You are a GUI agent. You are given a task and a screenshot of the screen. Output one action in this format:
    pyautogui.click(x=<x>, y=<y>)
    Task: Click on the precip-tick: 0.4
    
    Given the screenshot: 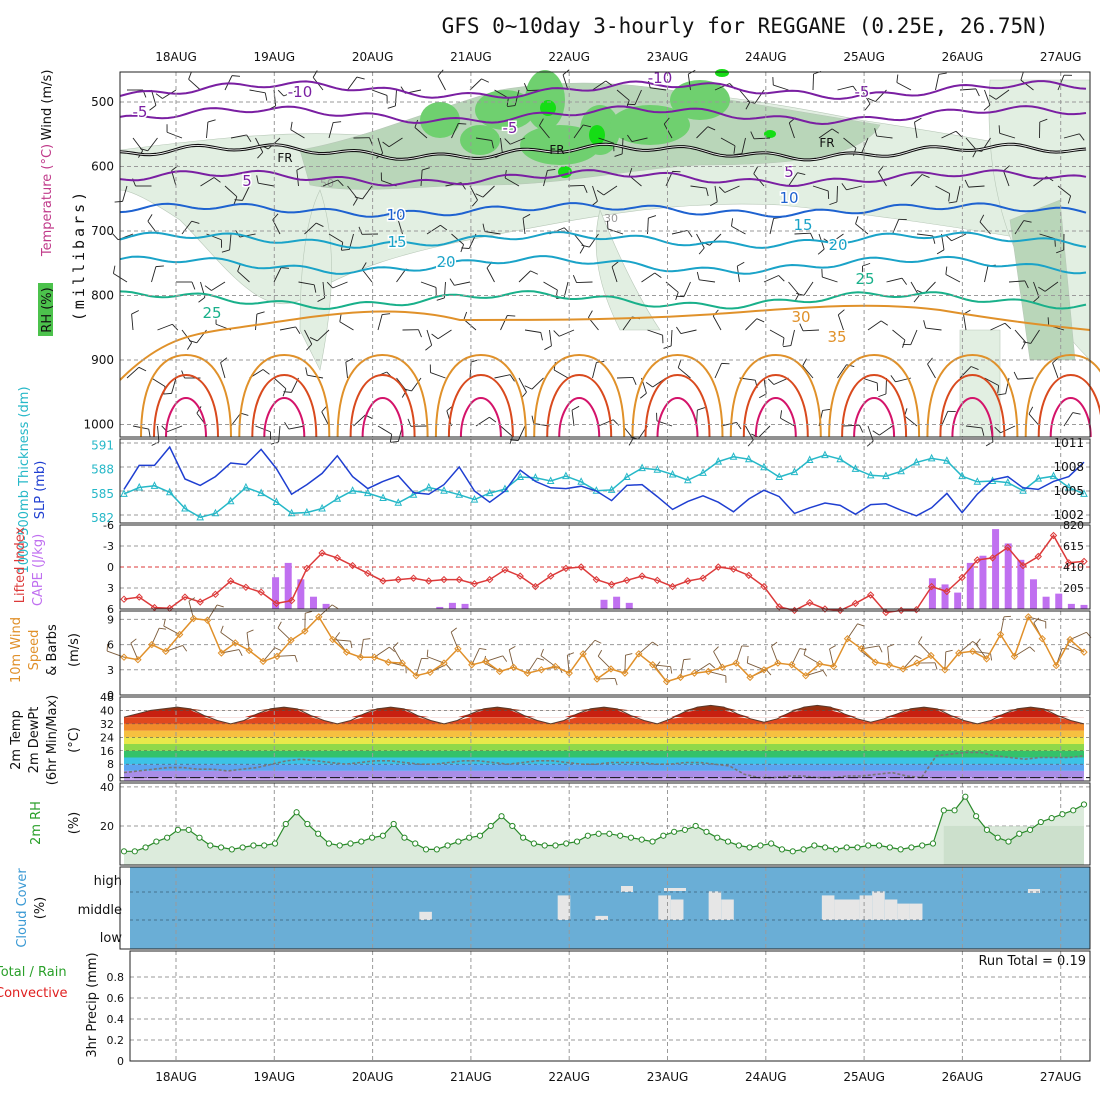 What is the action you would take?
    pyautogui.click(x=116, y=1019)
    